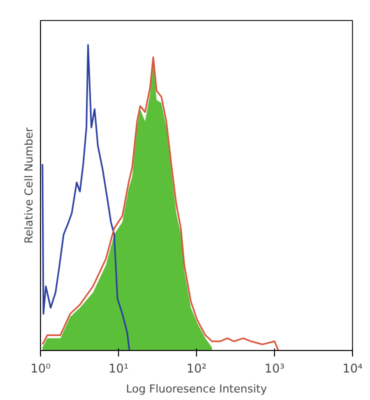 This screenshot has height=400, width=370. What do you see at coordinates (352, 369) in the screenshot?
I see `x-tick-label: 10⁴` at bounding box center [352, 369].